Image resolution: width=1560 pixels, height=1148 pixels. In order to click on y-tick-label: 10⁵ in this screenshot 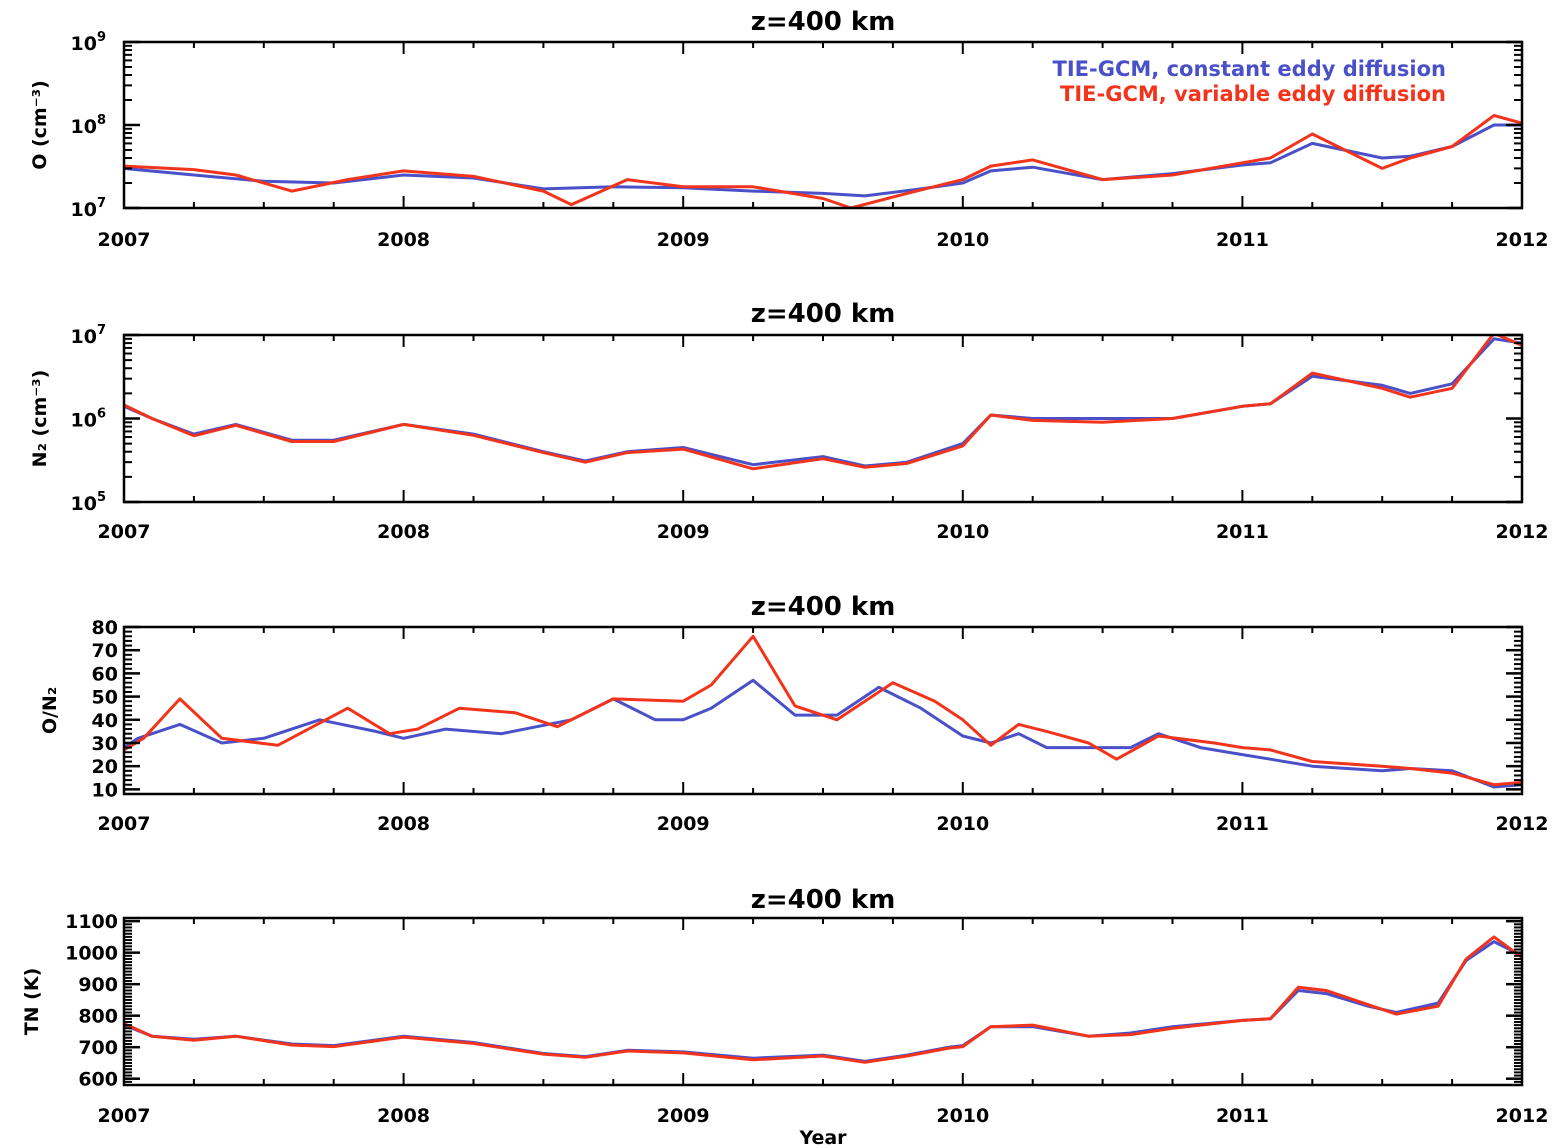, I will do `click(89, 502)`.